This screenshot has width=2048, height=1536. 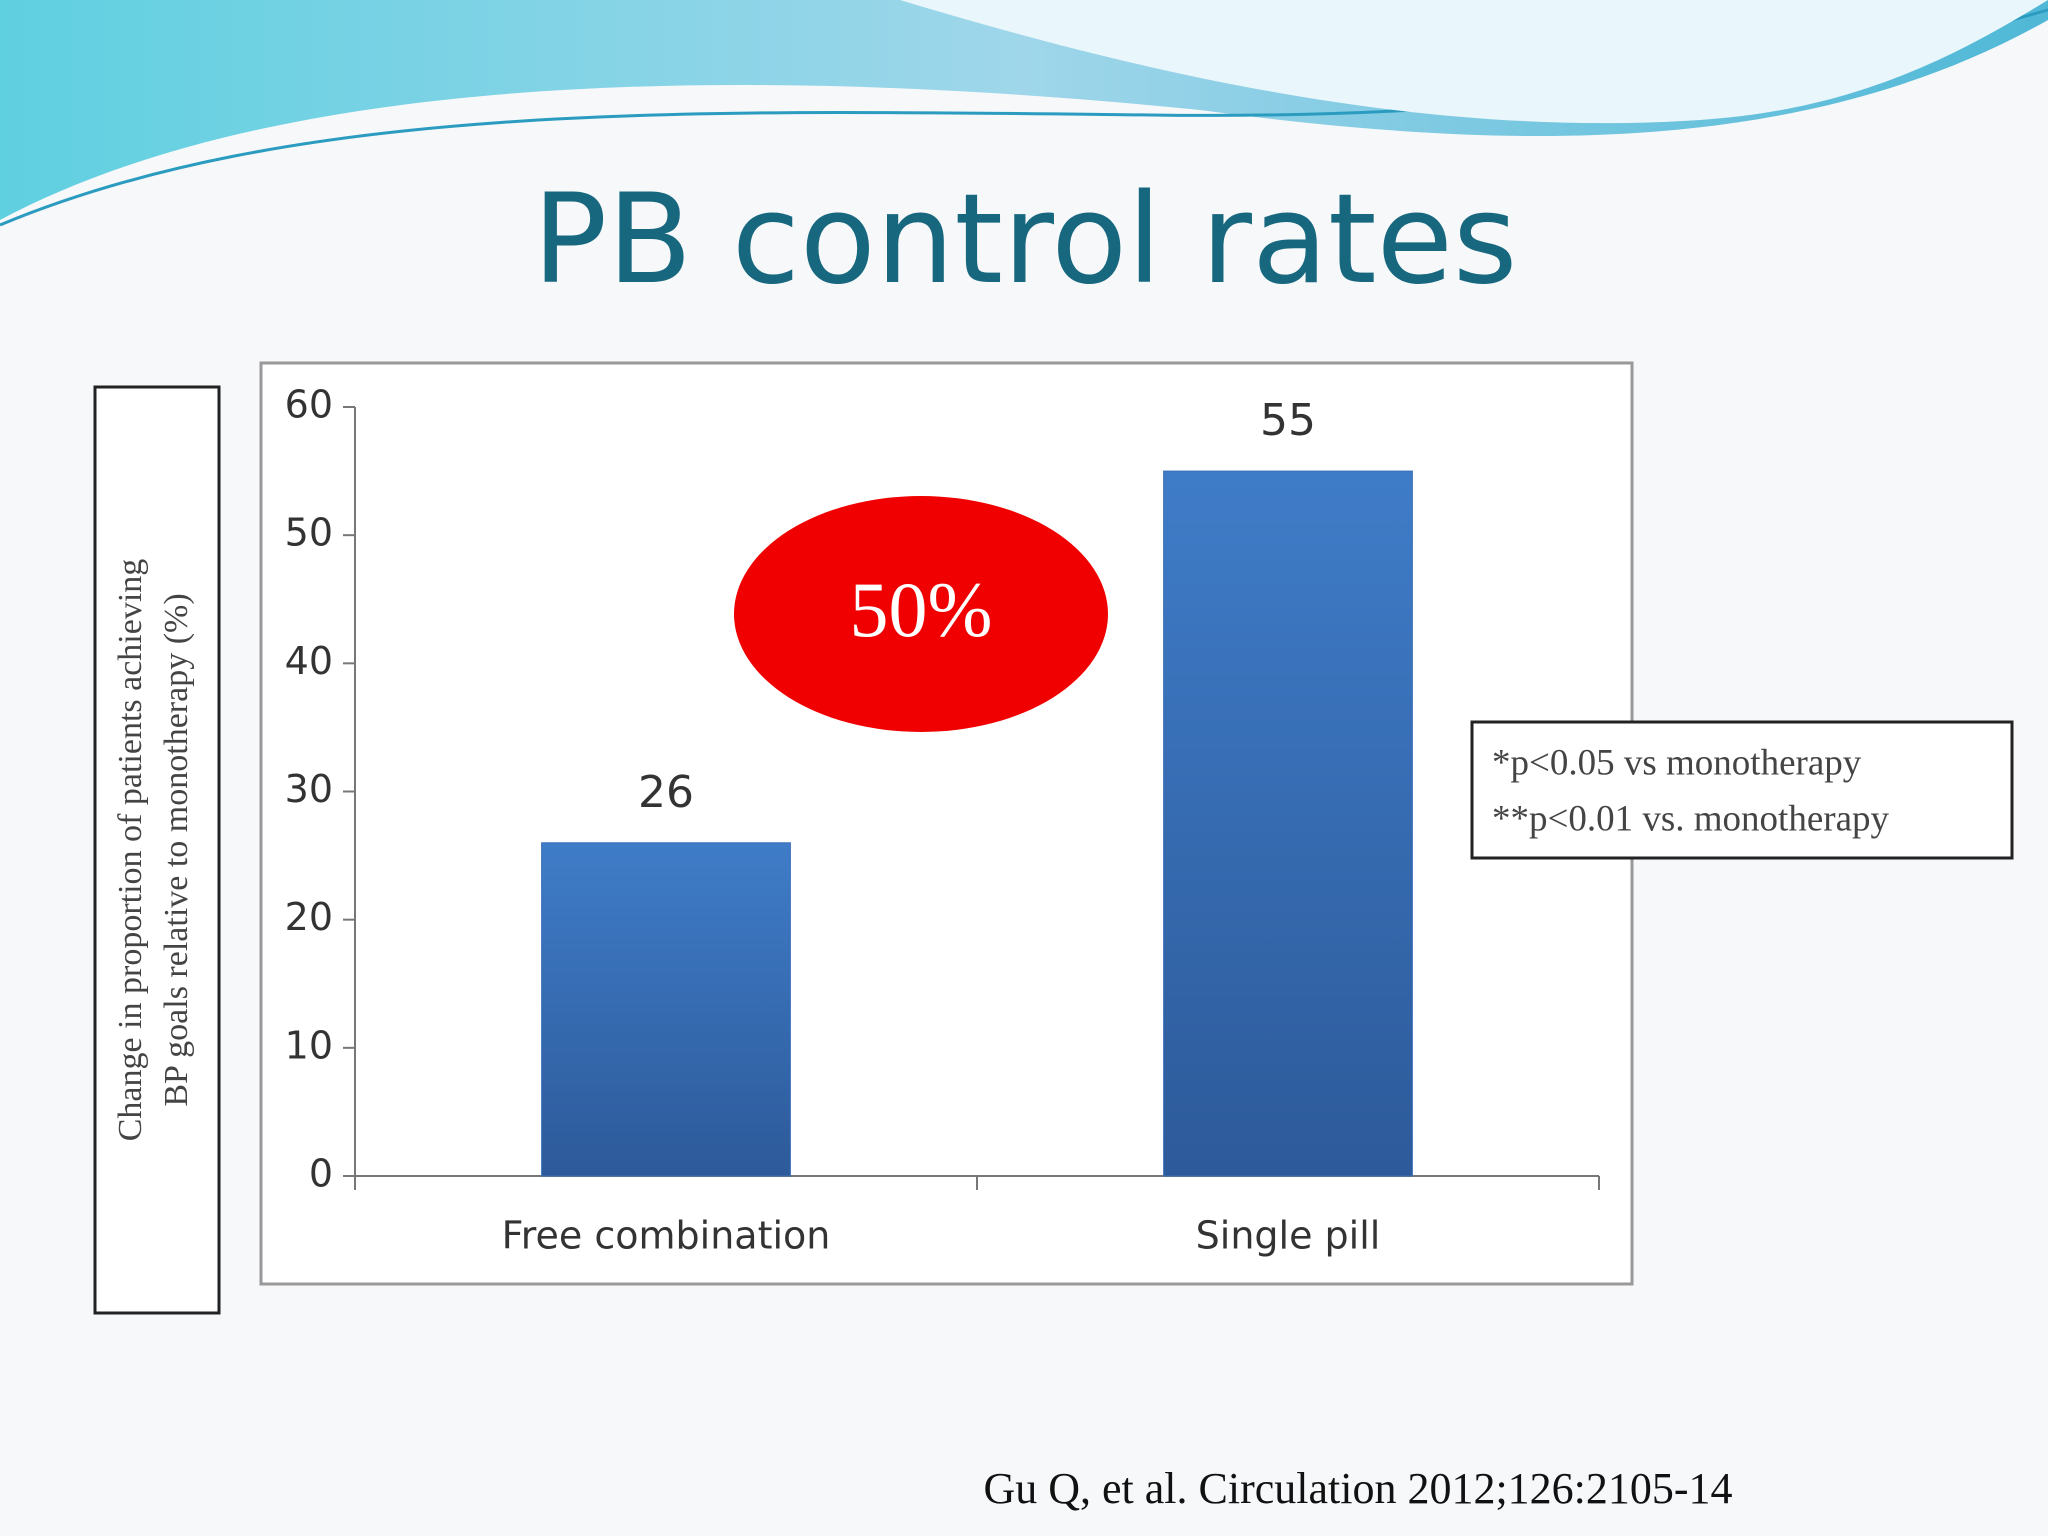 I want to click on value-label: 26, so click(x=666, y=792).